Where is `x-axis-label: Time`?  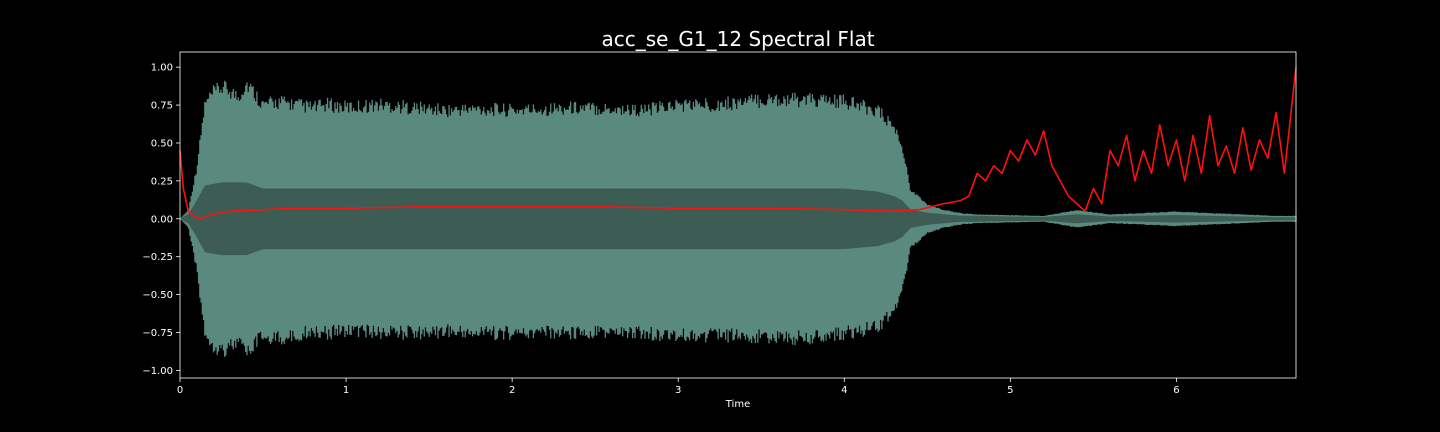 x-axis-label: Time is located at coordinates (737, 404).